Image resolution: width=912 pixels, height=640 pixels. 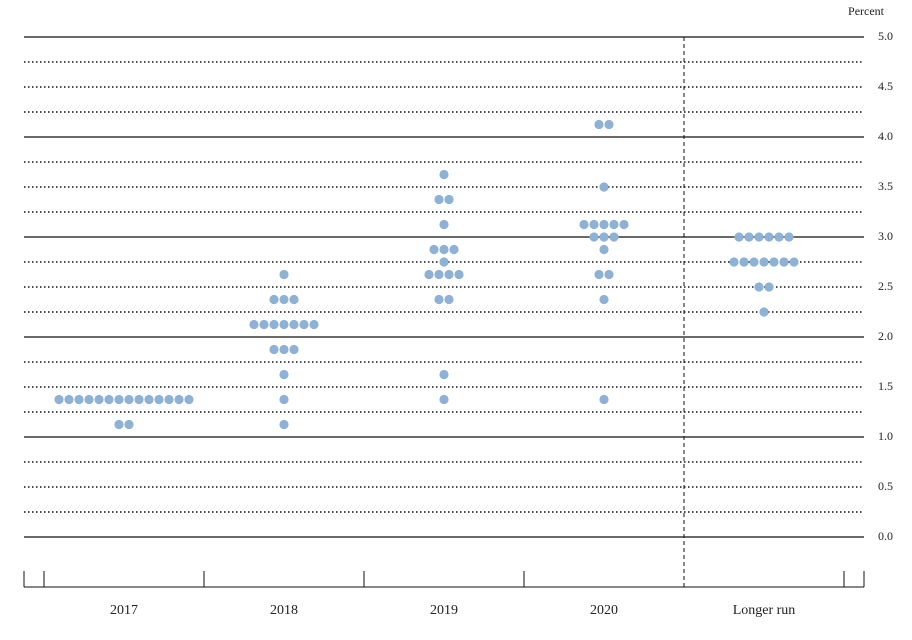 What do you see at coordinates (885, 86) in the screenshot?
I see `y-tick-label: 4.5` at bounding box center [885, 86].